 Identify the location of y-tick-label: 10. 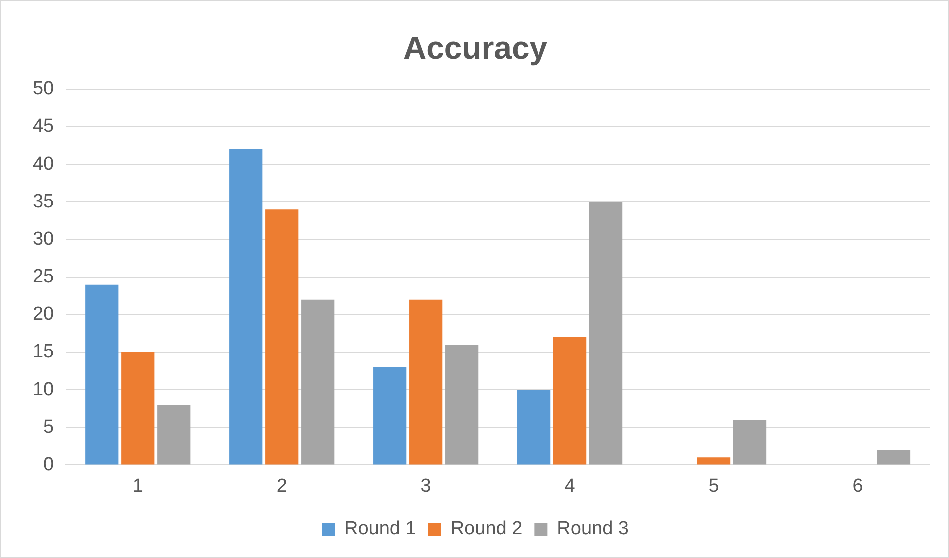
(43, 389).